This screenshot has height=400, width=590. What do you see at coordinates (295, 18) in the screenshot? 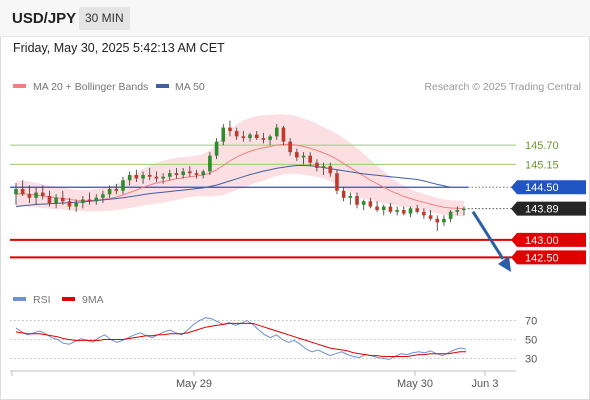
I see `header-bar: USD/JPY 30 MIN` at bounding box center [295, 18].